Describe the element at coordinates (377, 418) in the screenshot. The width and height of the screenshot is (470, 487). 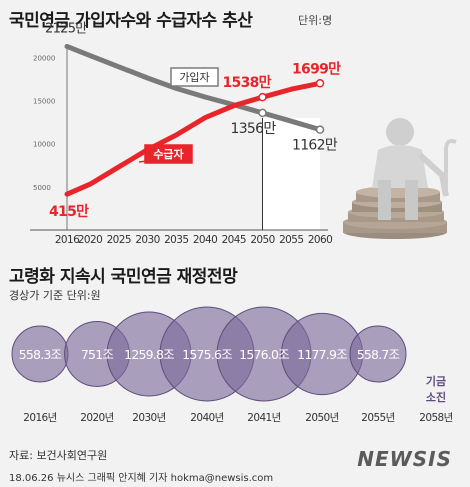
I see `bubble-category-label: 2055년` at that location.